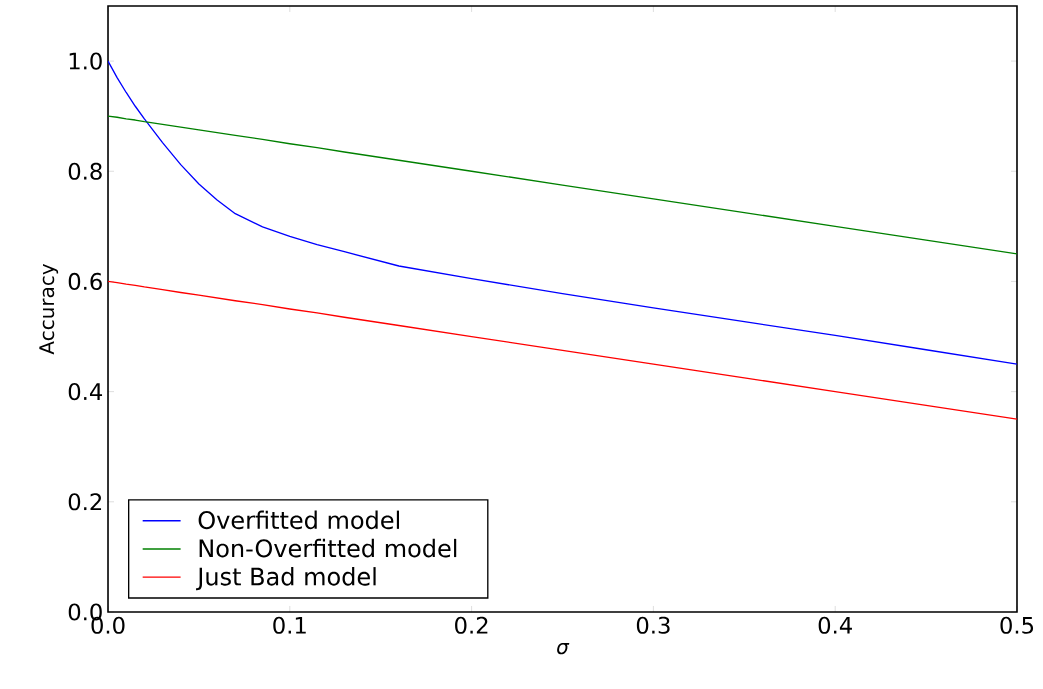 The image size is (1043, 689). I want to click on y-tick-label: 0.4, so click(85, 392).